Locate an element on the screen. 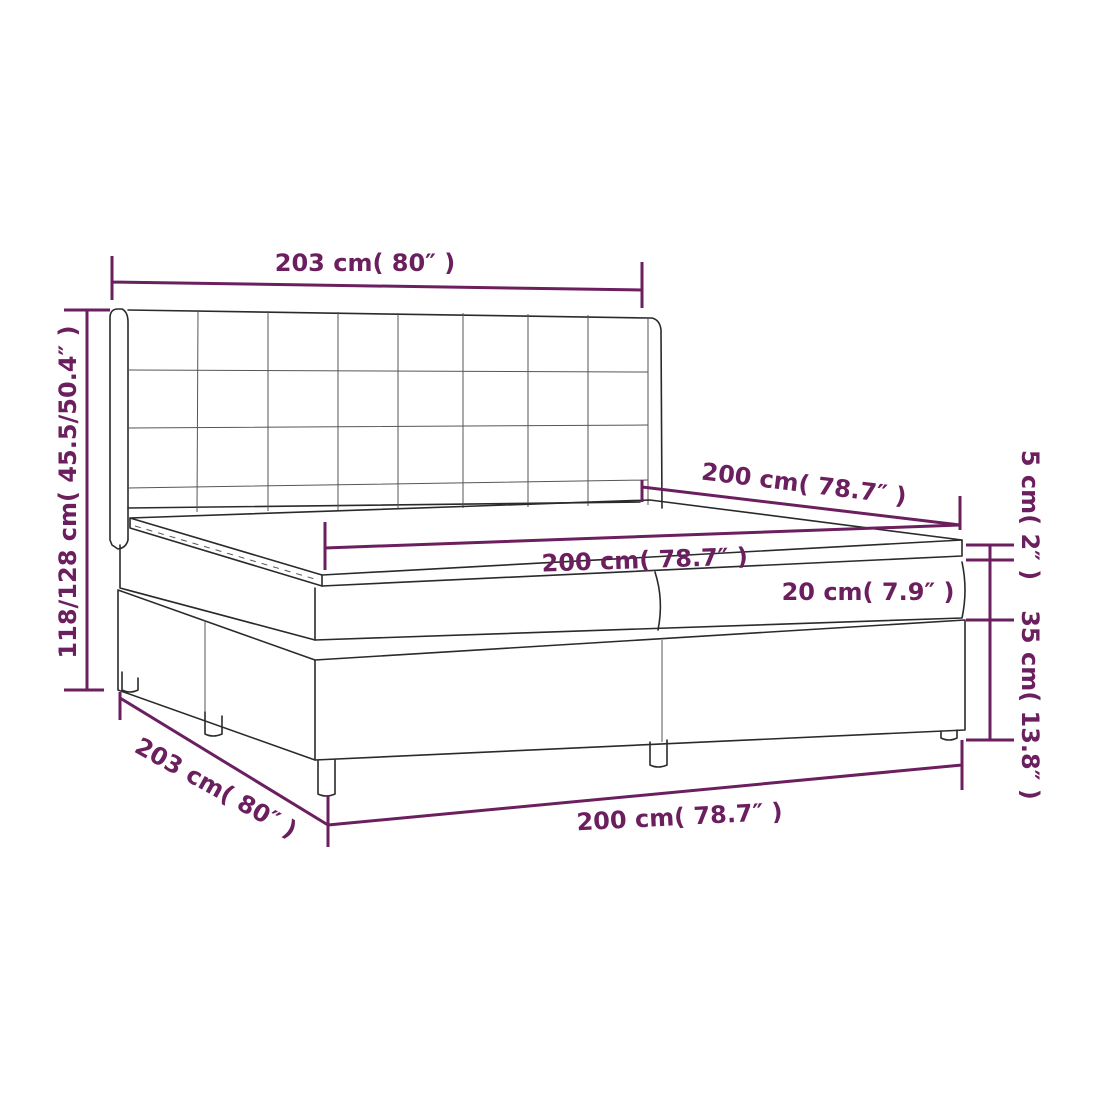  side-width-label: 203 cm( 80″ ) is located at coordinates (215, 788).